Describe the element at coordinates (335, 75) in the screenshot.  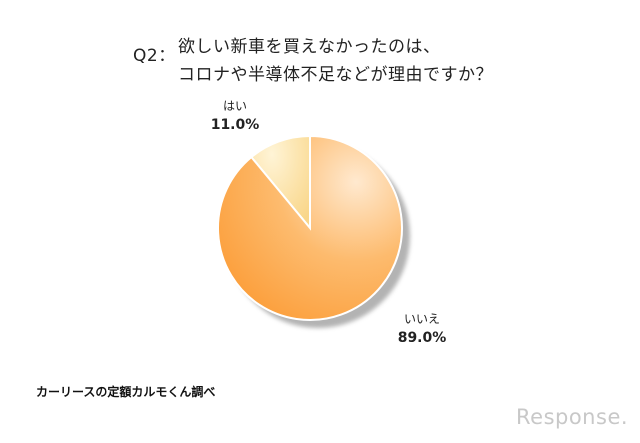
I see `question-text-line-2: コロナや半導体不足などが理由ですか？` at that location.